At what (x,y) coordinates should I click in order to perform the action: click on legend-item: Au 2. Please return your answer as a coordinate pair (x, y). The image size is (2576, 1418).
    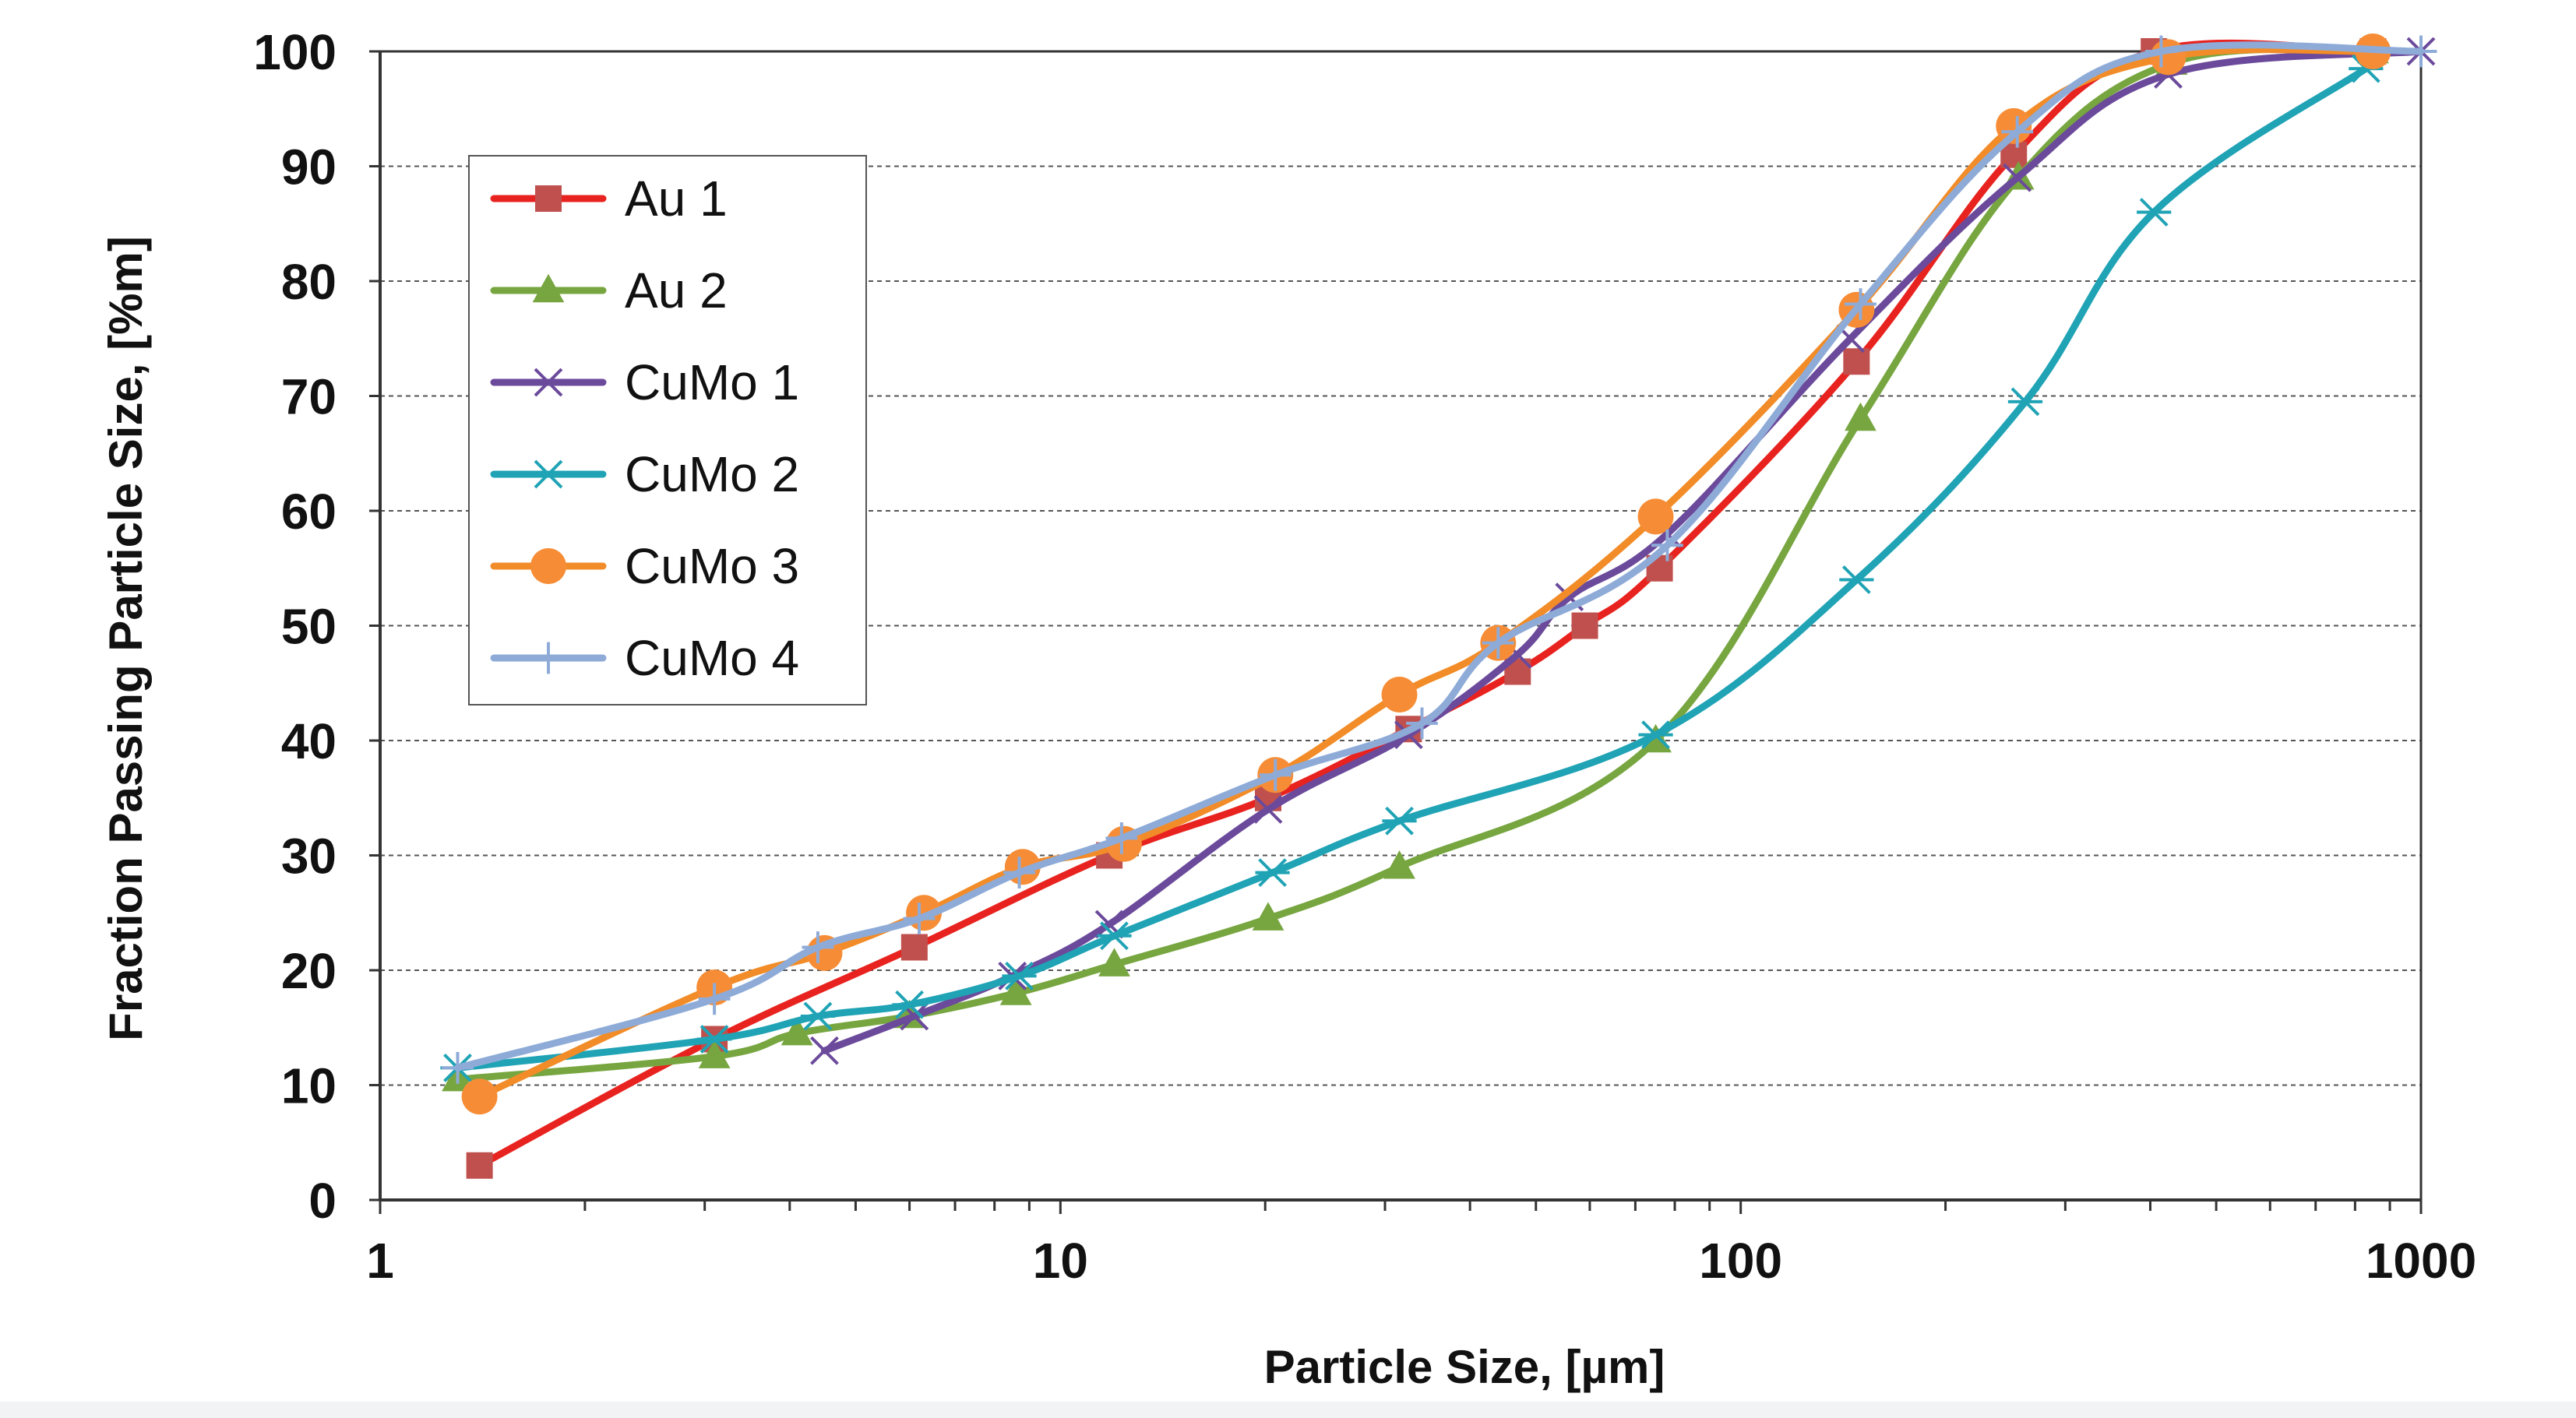
    Looking at the image, I should click on (609, 290).